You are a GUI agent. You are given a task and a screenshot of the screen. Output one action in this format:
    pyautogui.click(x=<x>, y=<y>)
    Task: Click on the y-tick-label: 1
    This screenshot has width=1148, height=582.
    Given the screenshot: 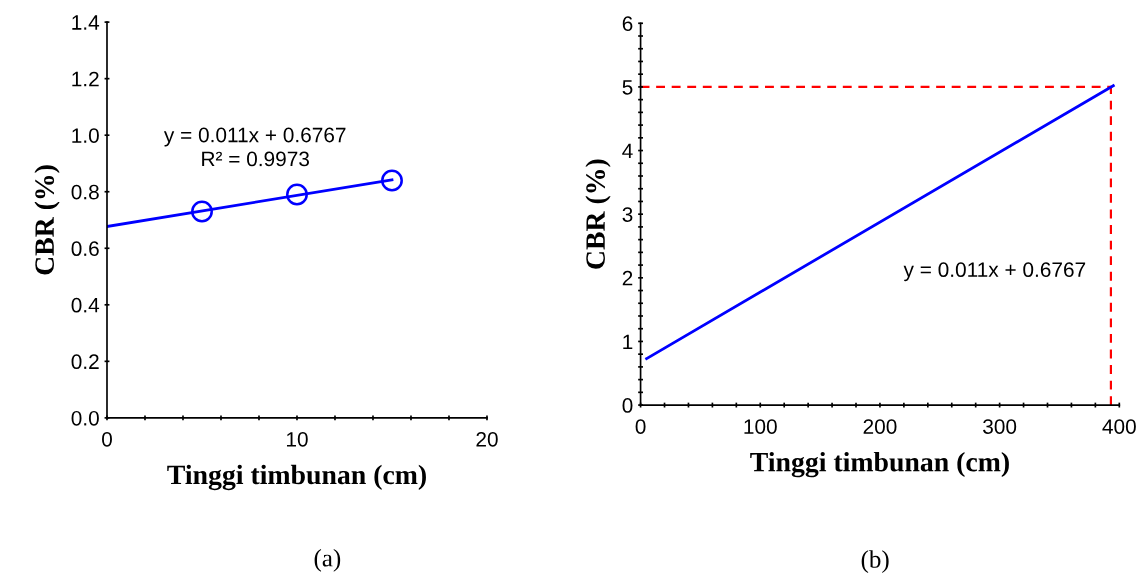 What is the action you would take?
    pyautogui.click(x=628, y=341)
    